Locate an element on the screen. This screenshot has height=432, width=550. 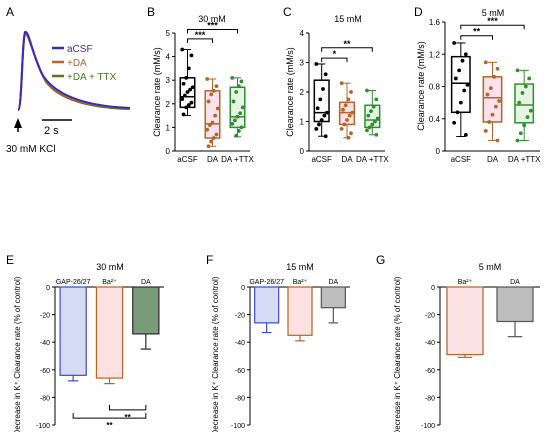
significance-label: *** is located at coordinates (492, 21).